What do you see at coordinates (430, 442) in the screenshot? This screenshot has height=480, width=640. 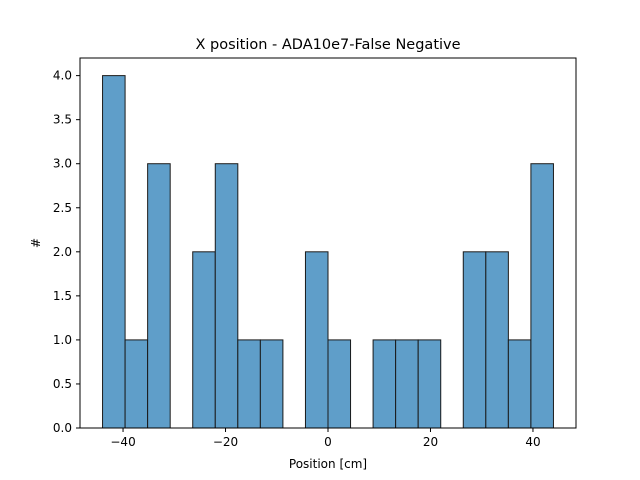 I see `x-tick-label: 20` at bounding box center [430, 442].